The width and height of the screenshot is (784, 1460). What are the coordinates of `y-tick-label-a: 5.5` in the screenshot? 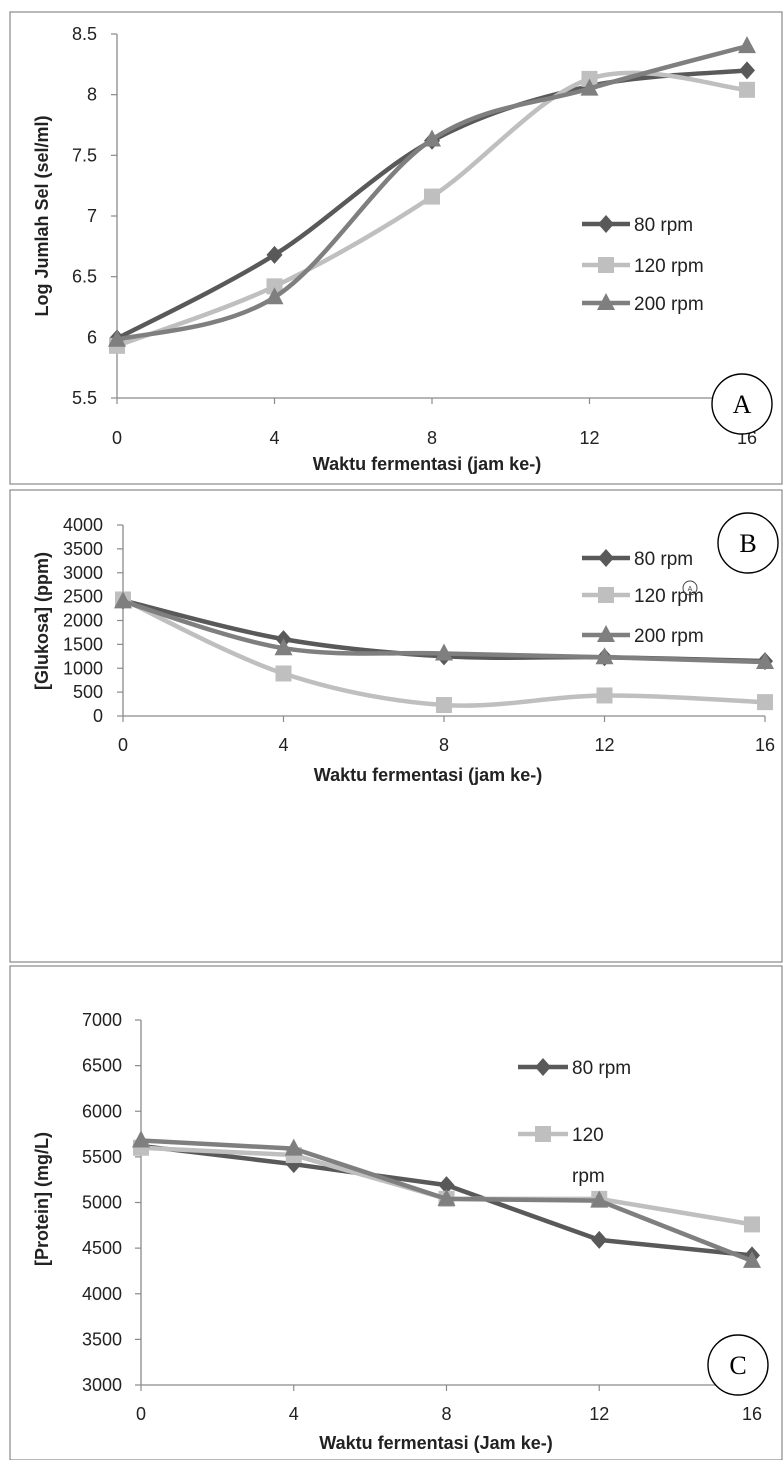 It's located at (84, 398).